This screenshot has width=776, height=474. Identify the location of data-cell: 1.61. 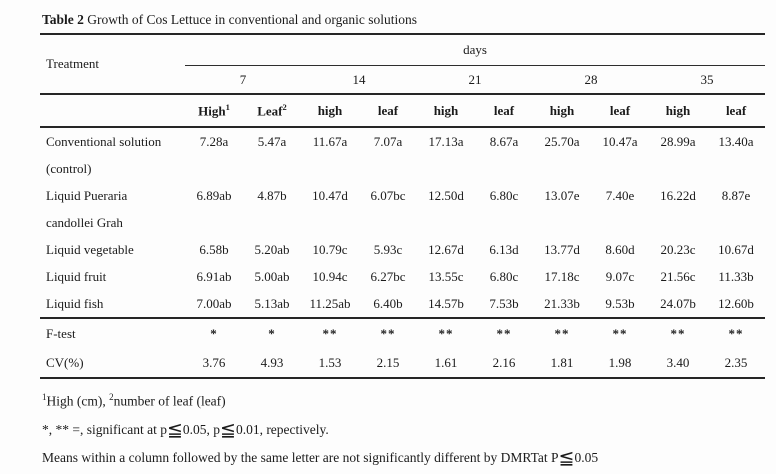
(446, 363).